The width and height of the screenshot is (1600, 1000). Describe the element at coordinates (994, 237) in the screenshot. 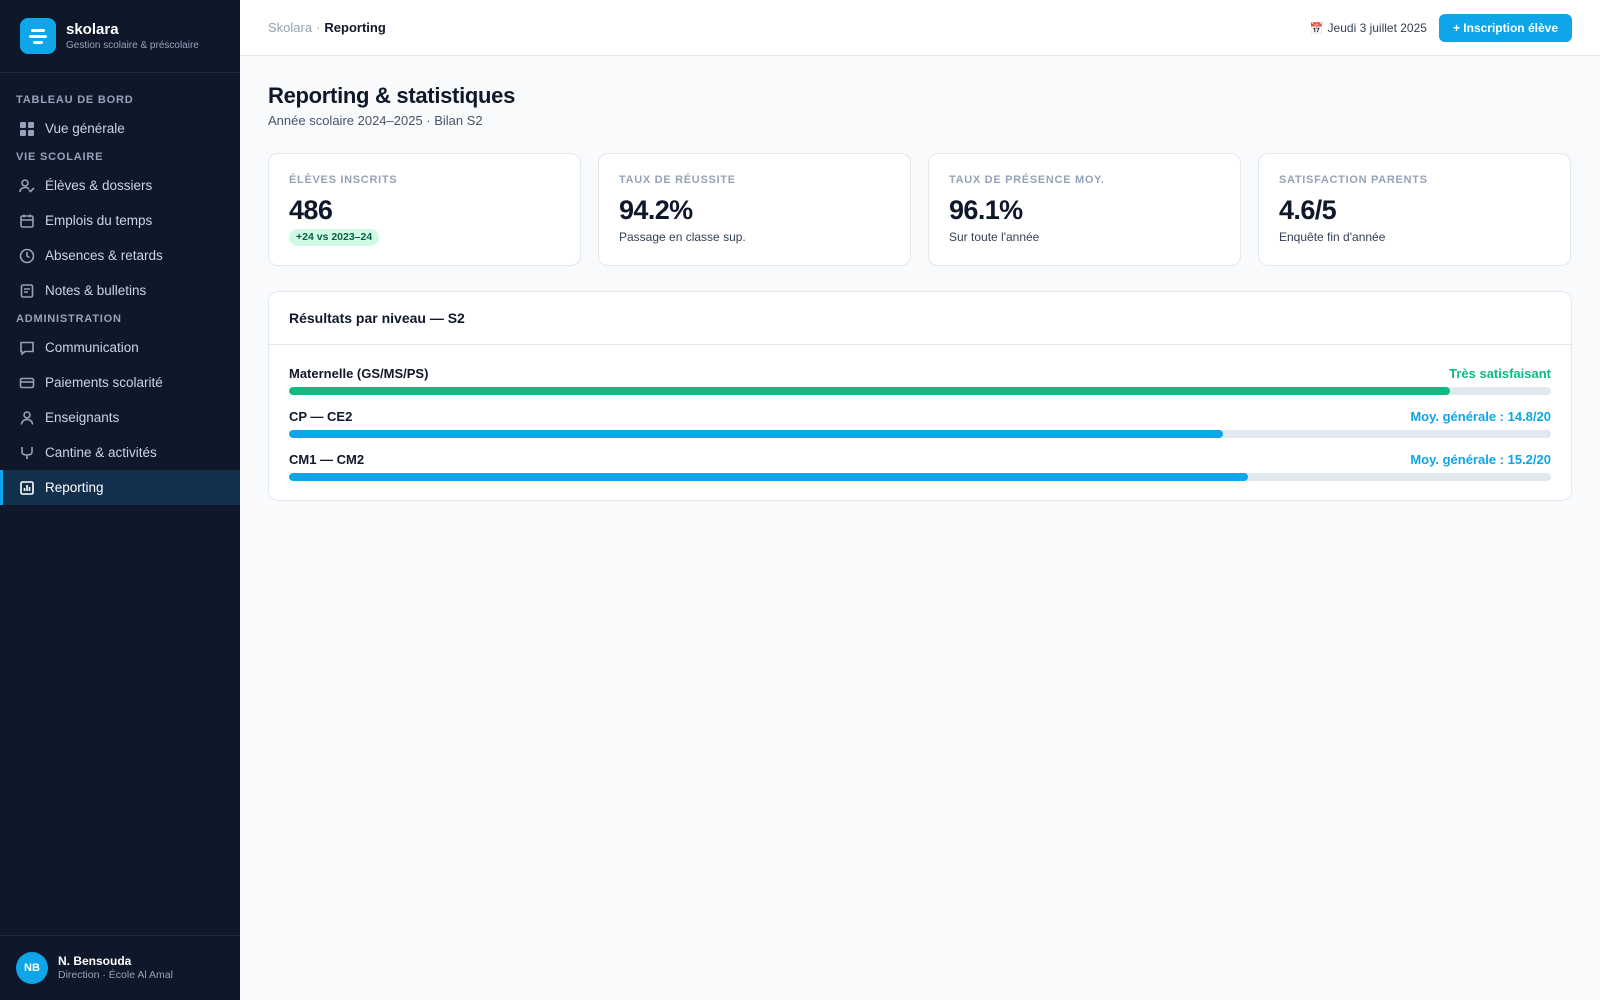

I see `kpi-note: Sur toute l'année` at that location.